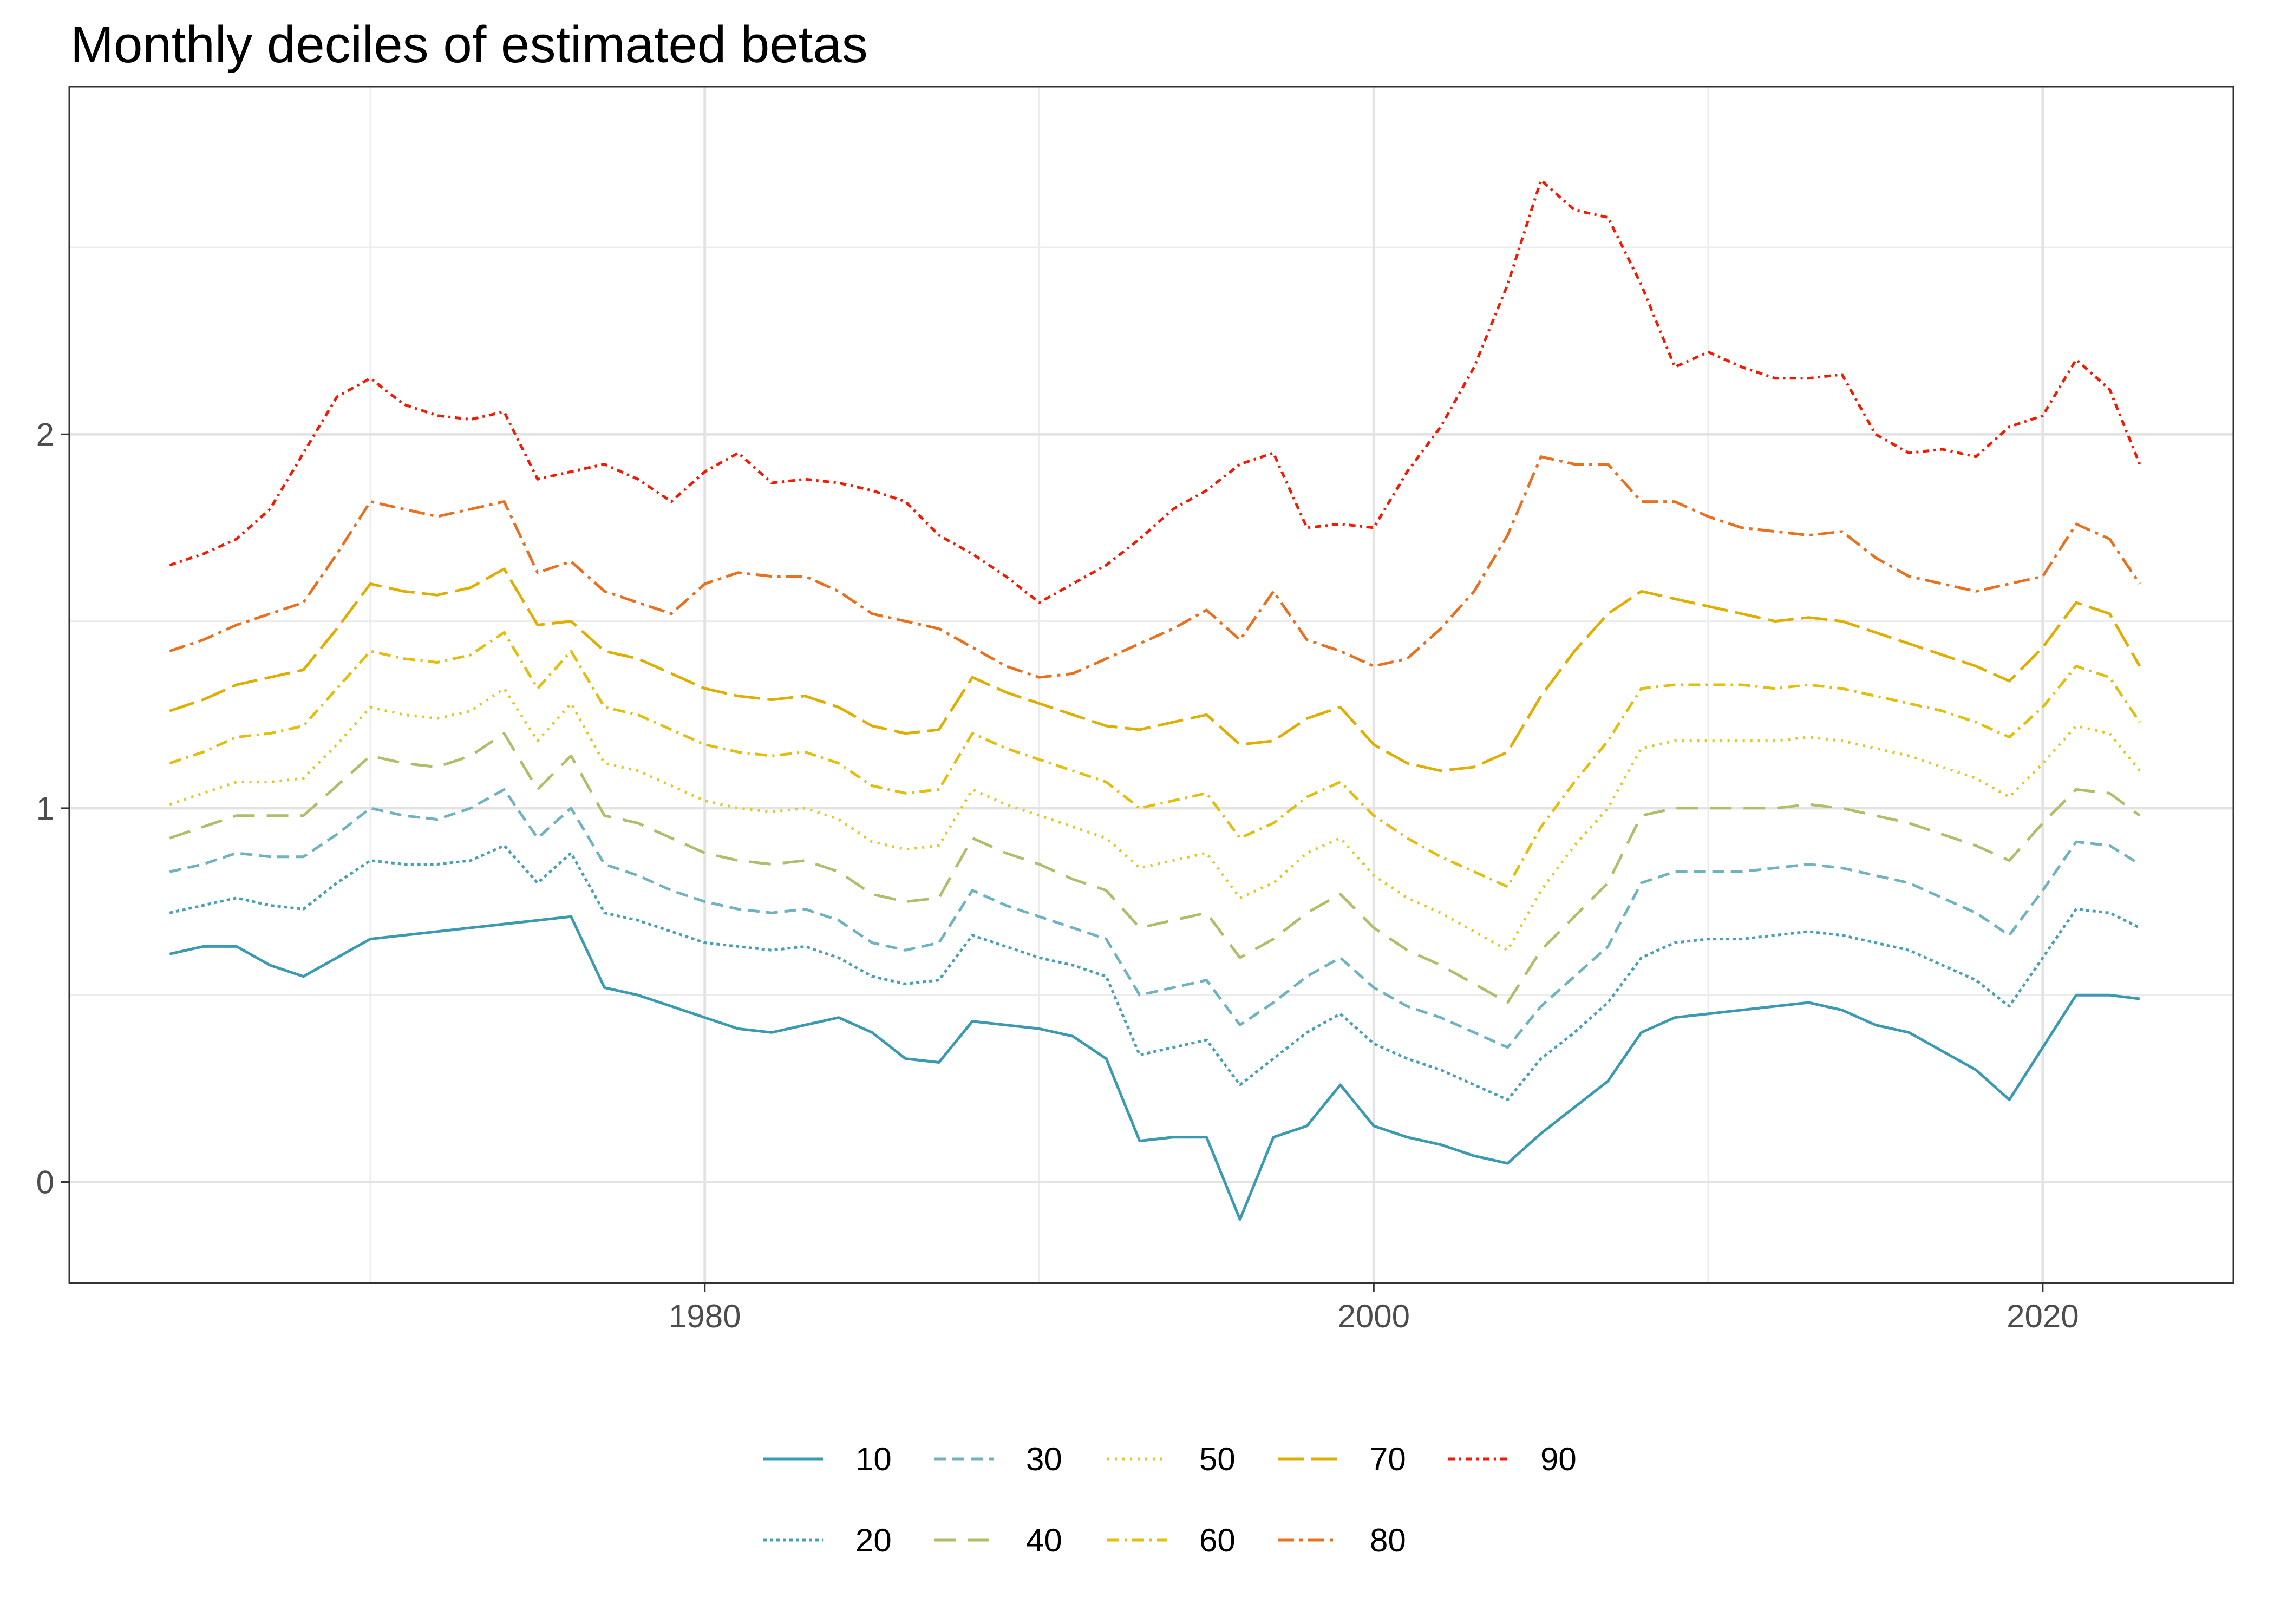  What do you see at coordinates (1170, 1499) in the screenshot?
I see `legend: 10 20 30 40 50 60 70 80 90` at bounding box center [1170, 1499].